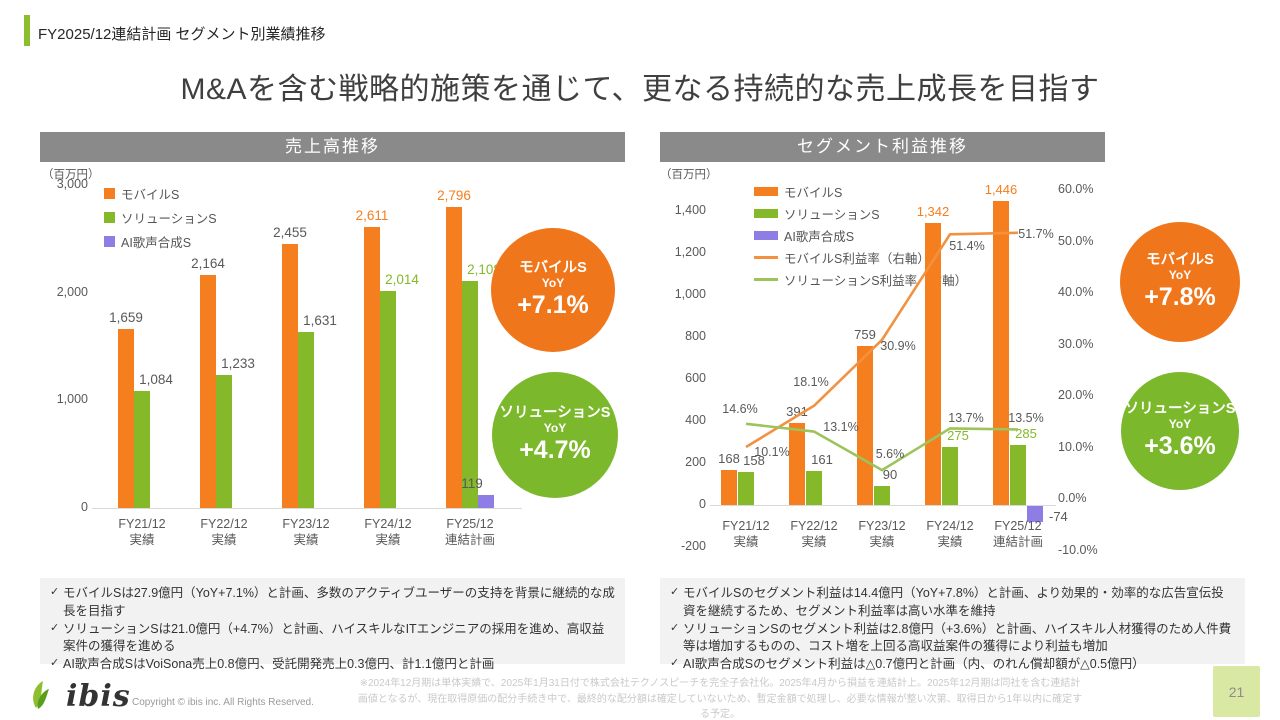  I want to click on legend-item: AI歌声合成S, so click(147, 241).